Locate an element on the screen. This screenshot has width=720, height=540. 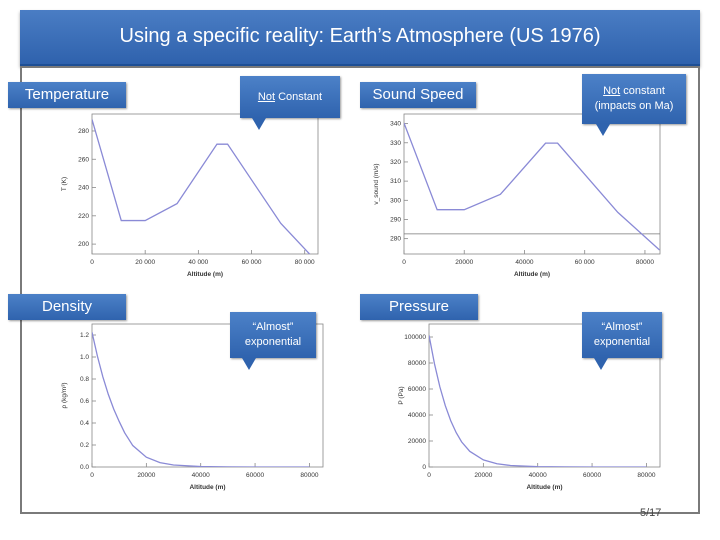
sound-callout-rest: constant is located at coordinates (642, 91).